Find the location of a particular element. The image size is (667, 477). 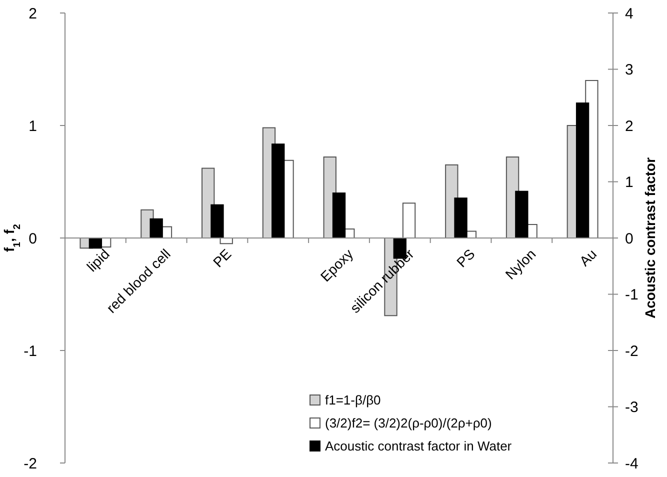

y2-tick-label: 0 is located at coordinates (629, 239).